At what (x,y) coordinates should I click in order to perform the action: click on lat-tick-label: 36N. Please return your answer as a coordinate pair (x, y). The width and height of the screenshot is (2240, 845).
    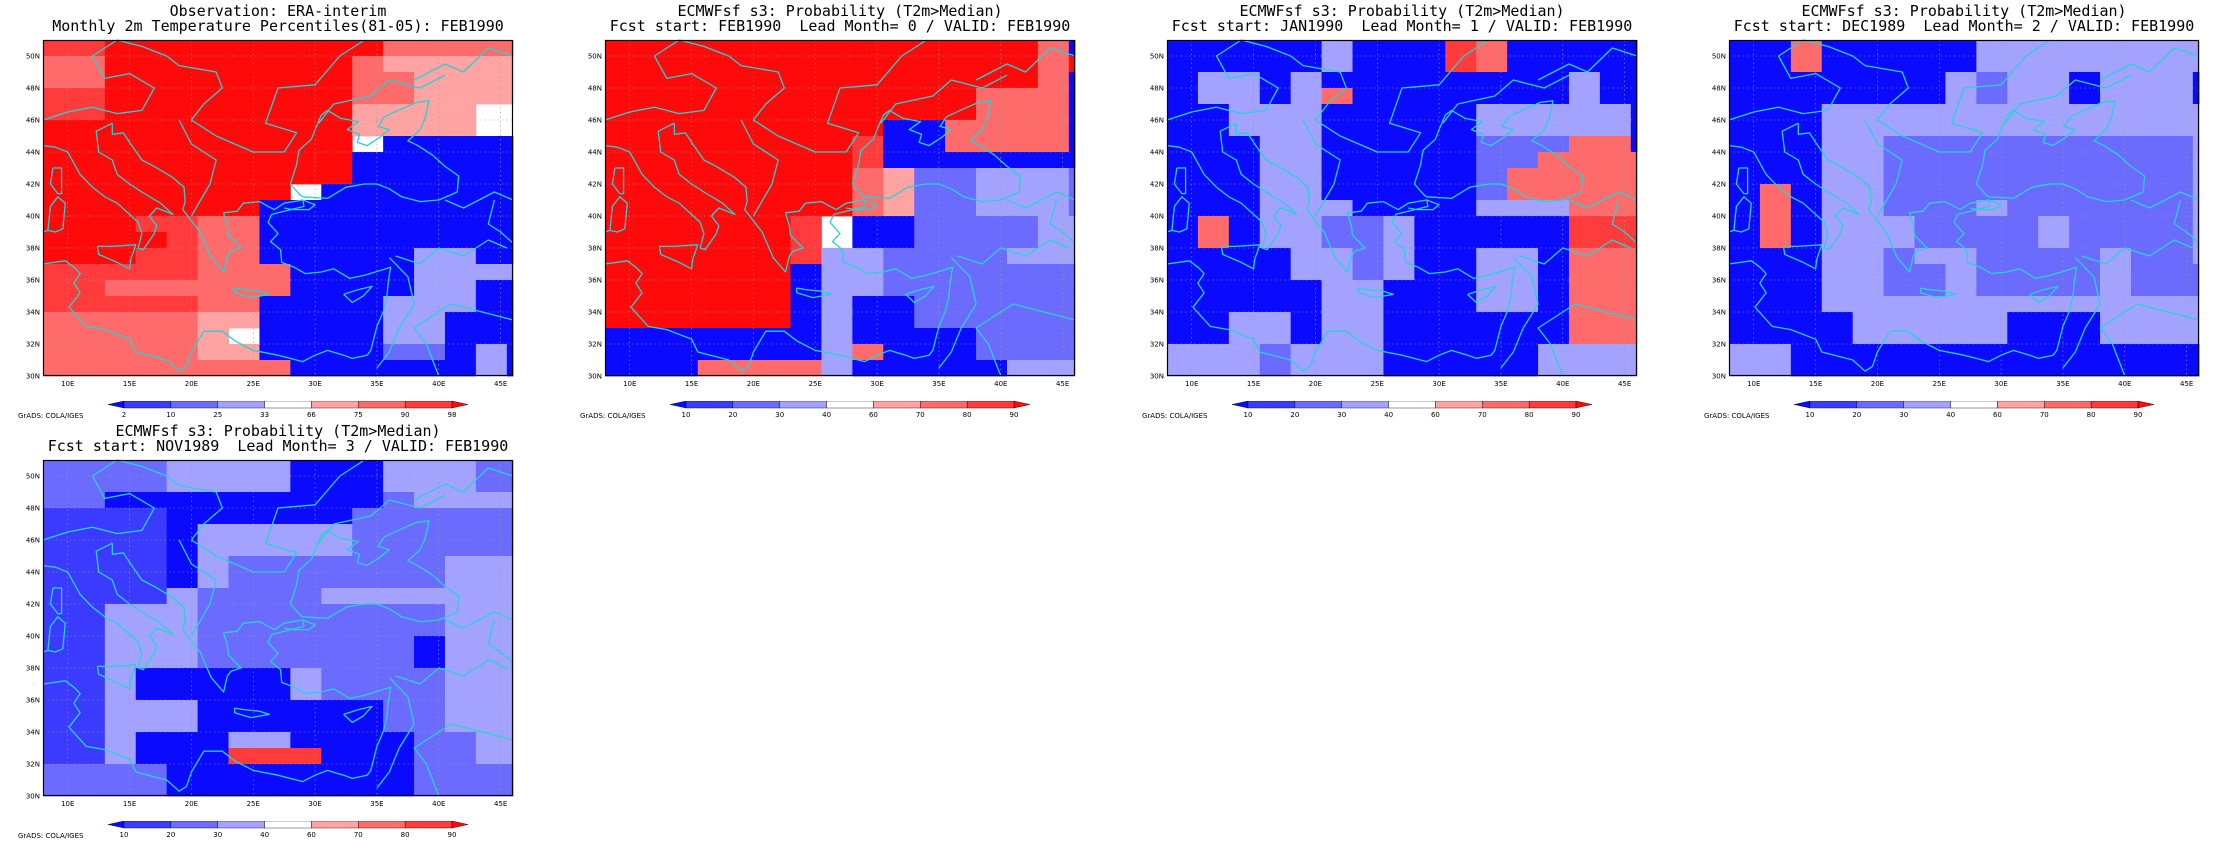
    Looking at the image, I should click on (33, 701).